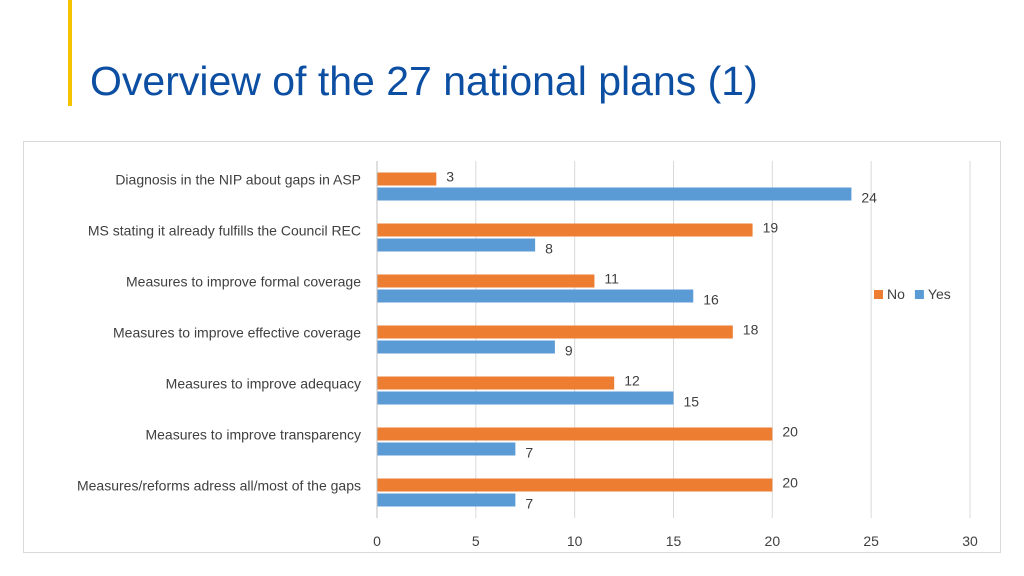  What do you see at coordinates (970, 541) in the screenshot?
I see `x-tick-label-30: 30` at bounding box center [970, 541].